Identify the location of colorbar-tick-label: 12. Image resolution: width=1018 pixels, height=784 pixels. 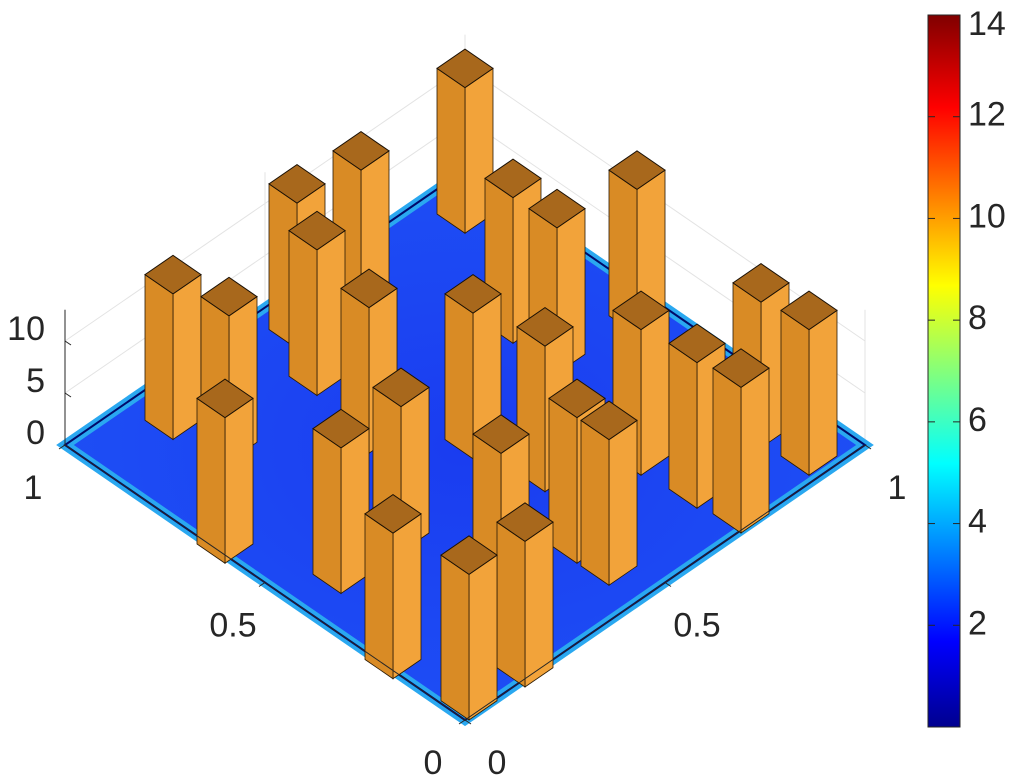
(987, 115).